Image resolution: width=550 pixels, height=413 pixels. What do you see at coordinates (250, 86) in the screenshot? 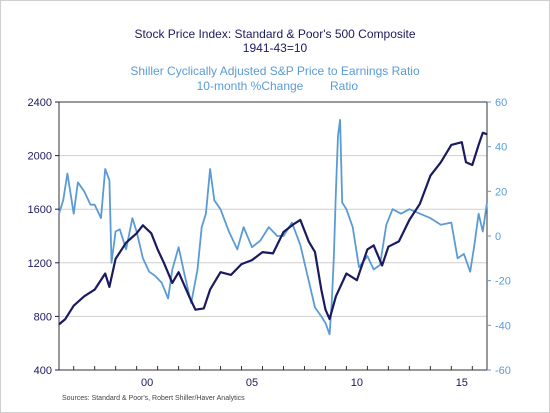
I see `chart-subtitle-secondary-left: 10-month %Change` at bounding box center [250, 86].